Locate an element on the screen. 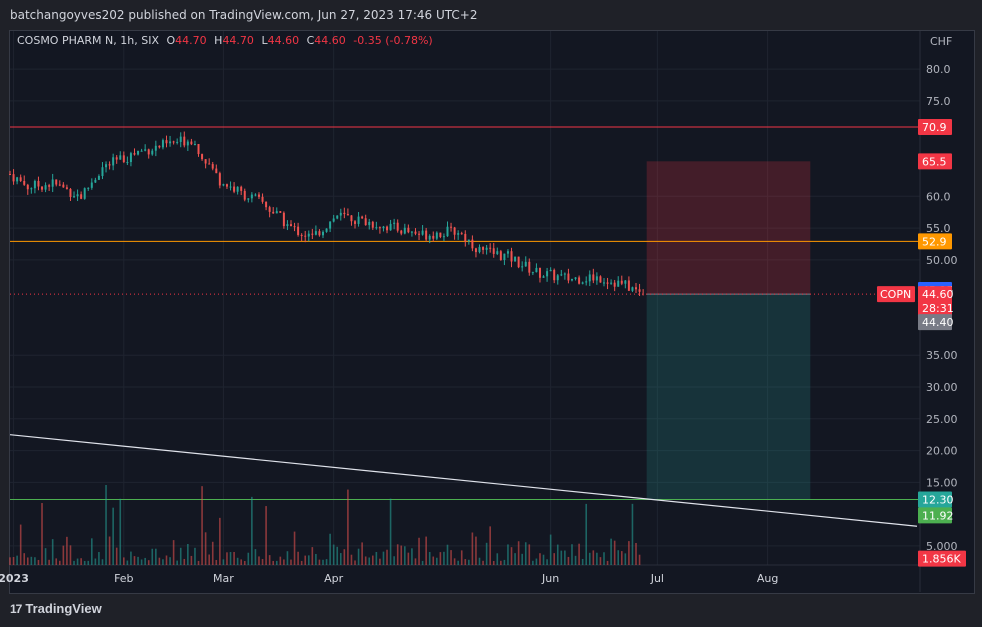 This screenshot has width=982, height=627. y-tick-label: 30.00 is located at coordinates (942, 387).